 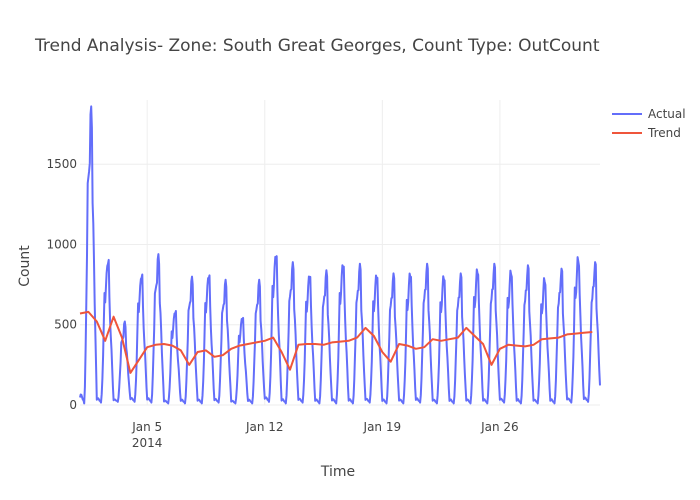 I want to click on y-tick-label: 1000, so click(x=61, y=244).